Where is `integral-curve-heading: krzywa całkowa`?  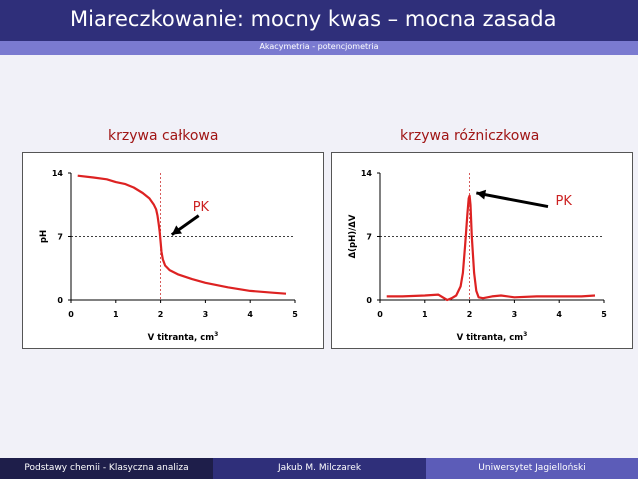
integral-curve-heading: krzywa całkowa is located at coordinates (163, 136).